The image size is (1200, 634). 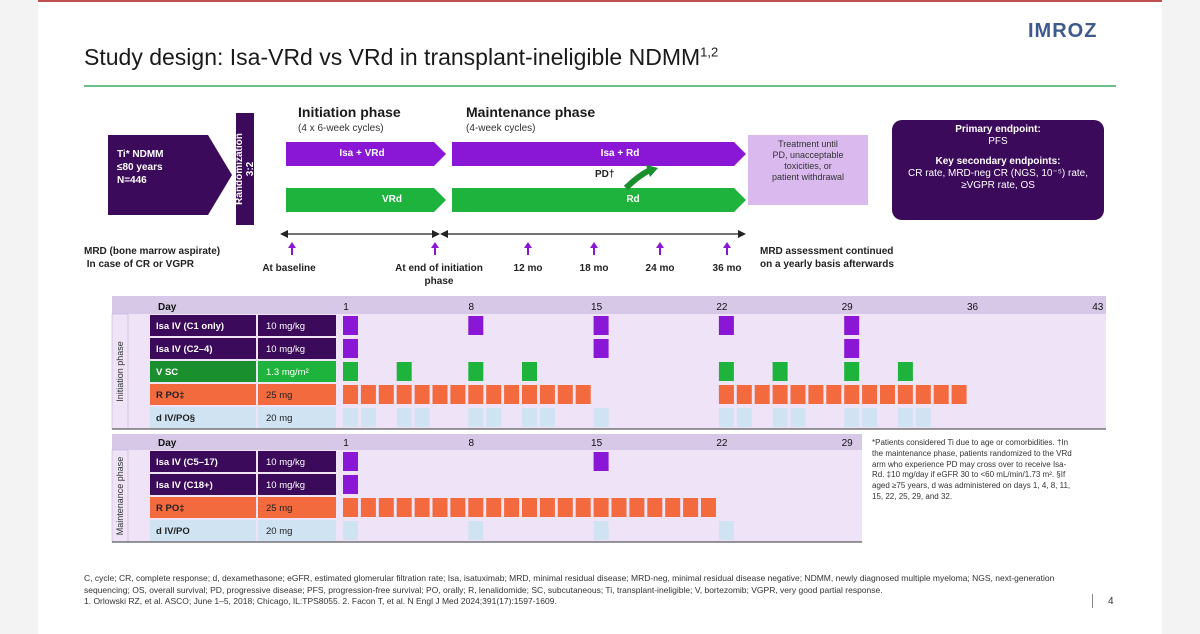 I want to click on maintenance-table-drug-name: Isa IV (C18+), so click(x=184, y=485).